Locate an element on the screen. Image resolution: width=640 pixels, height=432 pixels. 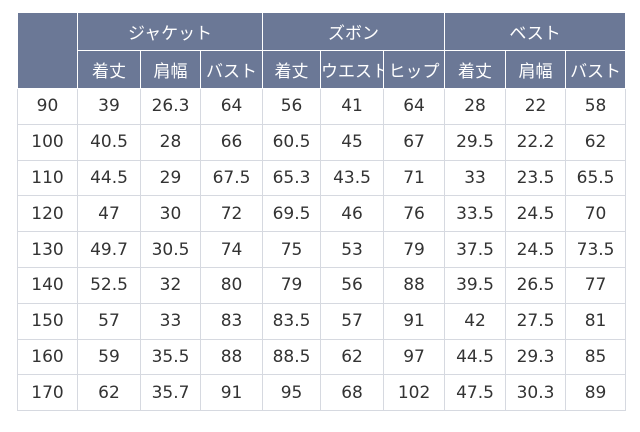
table-cell: 53 is located at coordinates (352, 249).